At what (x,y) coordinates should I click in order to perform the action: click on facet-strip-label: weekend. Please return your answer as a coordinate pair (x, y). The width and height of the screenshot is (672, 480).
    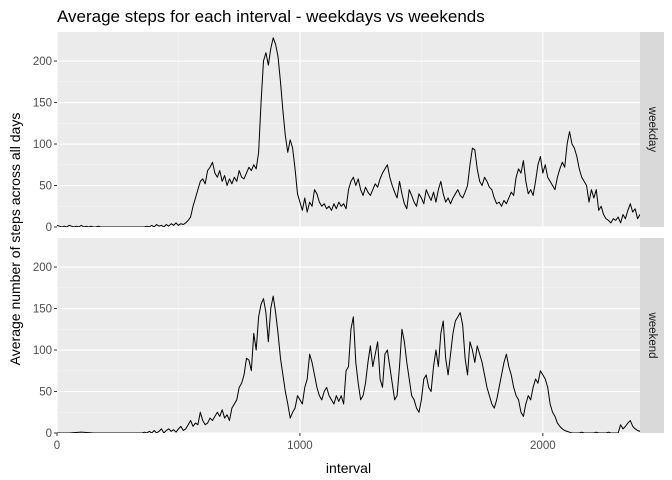
    Looking at the image, I should click on (652, 334).